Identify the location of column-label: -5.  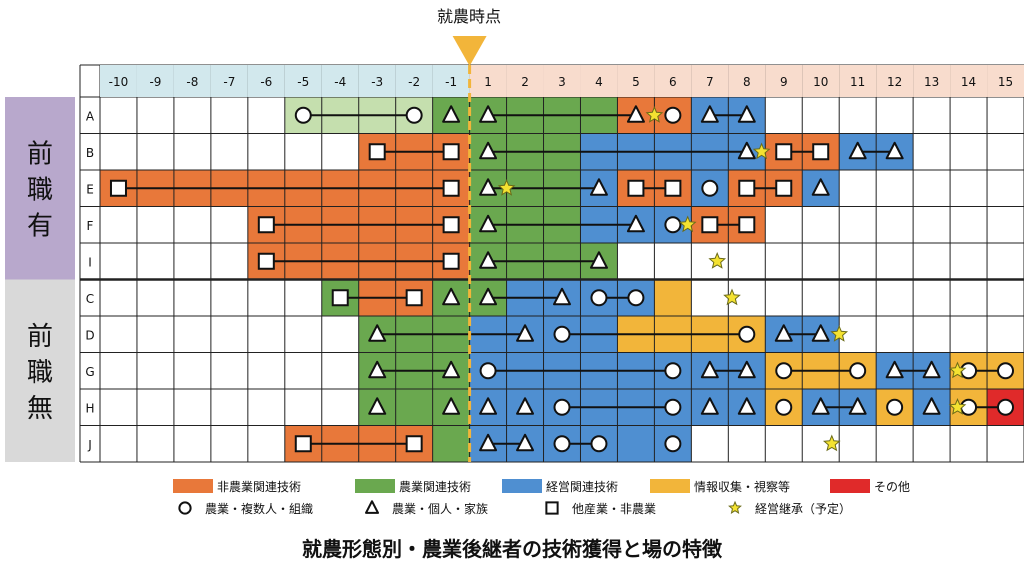
(303, 82).